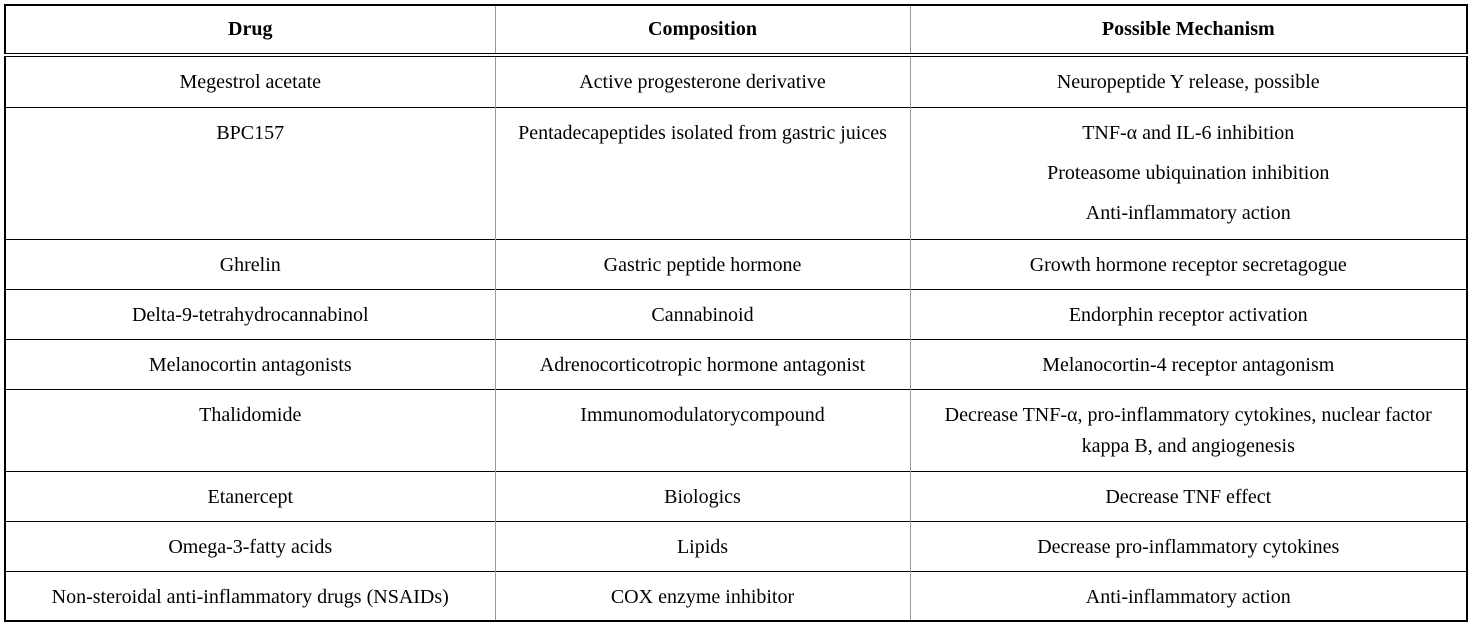 This screenshot has width=1470, height=622. I want to click on table-header: Drug Composition Possible Mechanism, so click(736, 30).